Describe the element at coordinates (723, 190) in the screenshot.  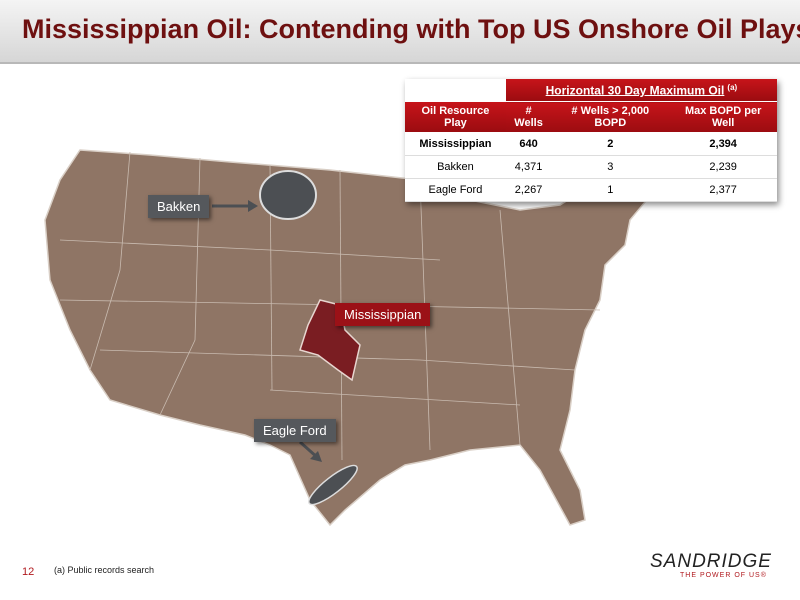
I see `table-cell: 2,377` at that location.